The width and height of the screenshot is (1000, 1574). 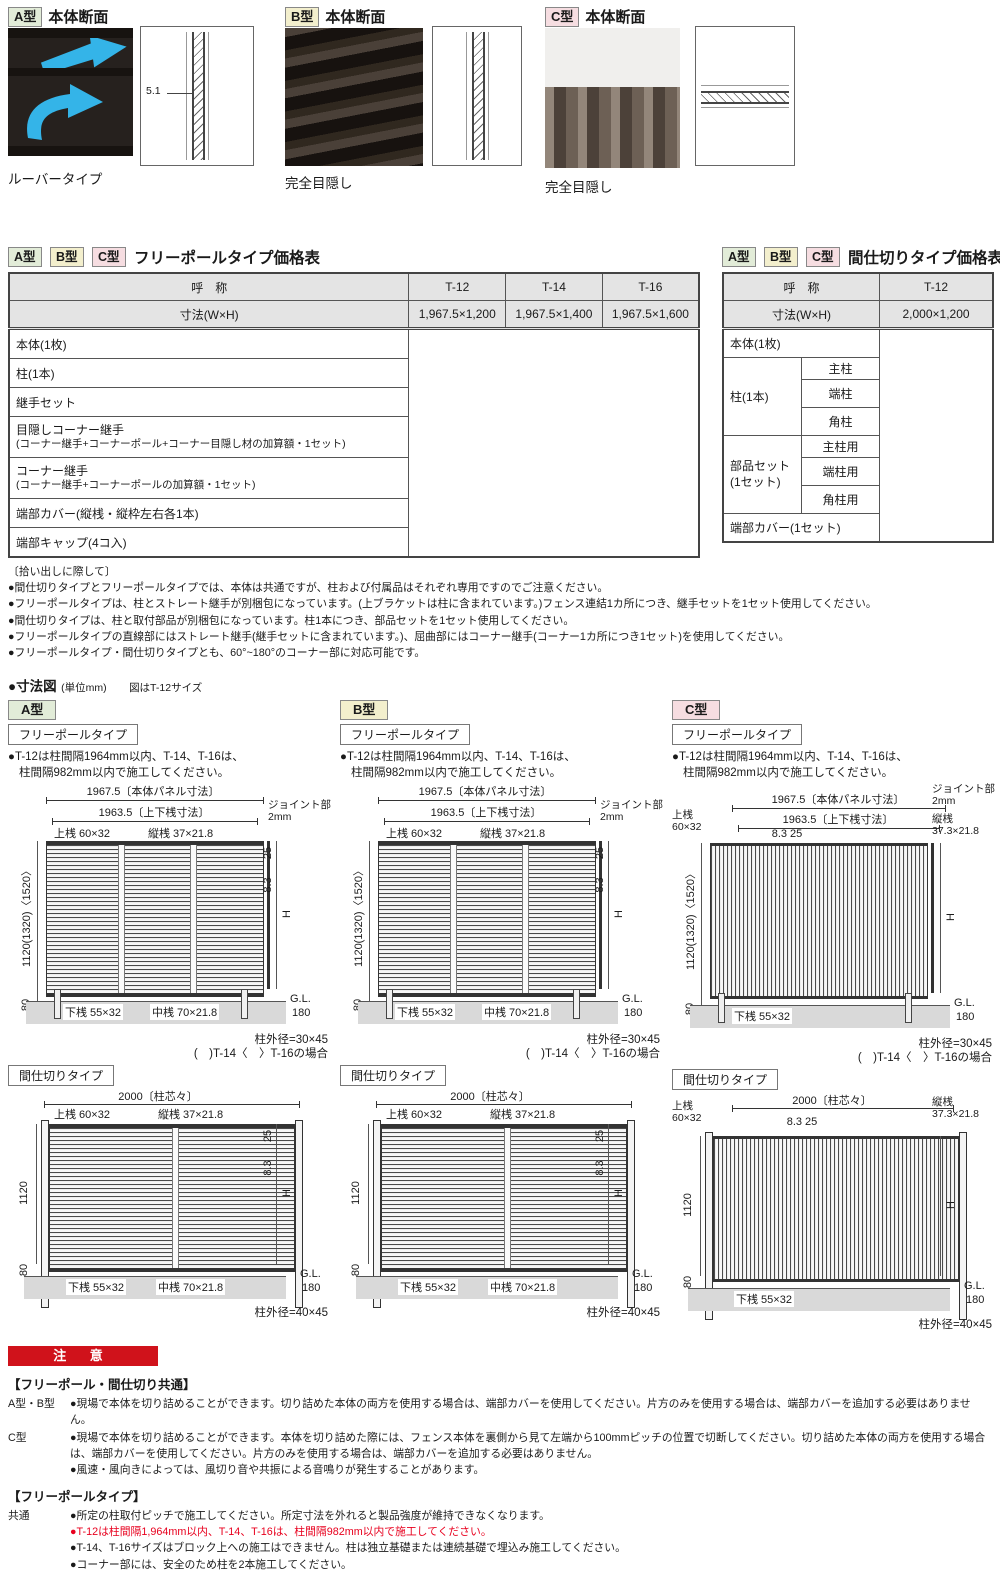 I want to click on cross-section-photo-a, so click(x=70, y=92).